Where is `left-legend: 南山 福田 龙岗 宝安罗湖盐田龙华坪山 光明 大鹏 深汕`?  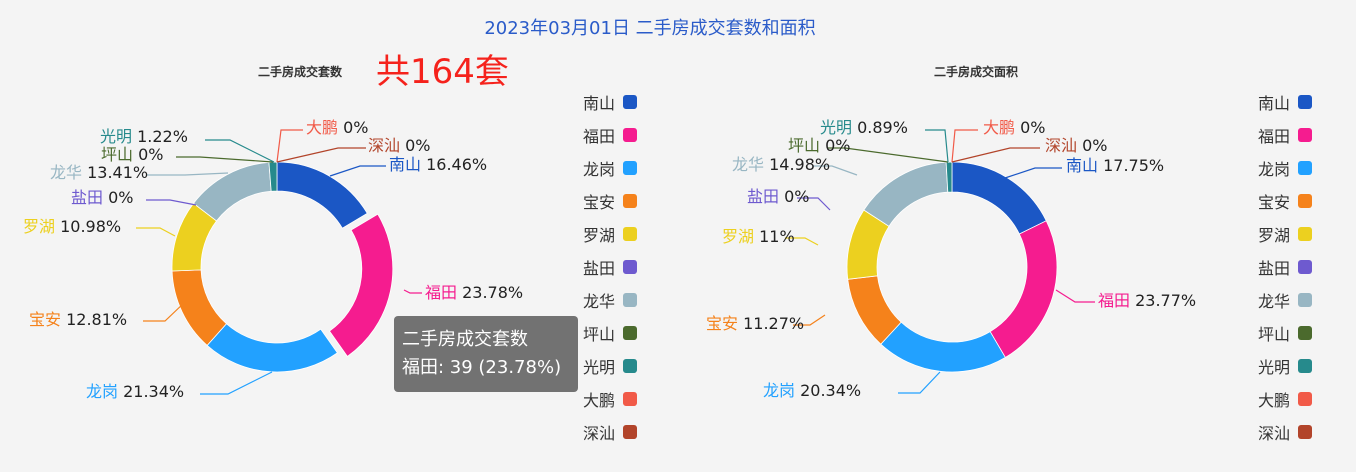 left-legend: 南山 福田 龙岗 宝安罗湖盐田龙华坪山 光明 大鹏 深汕 is located at coordinates (610, 266).